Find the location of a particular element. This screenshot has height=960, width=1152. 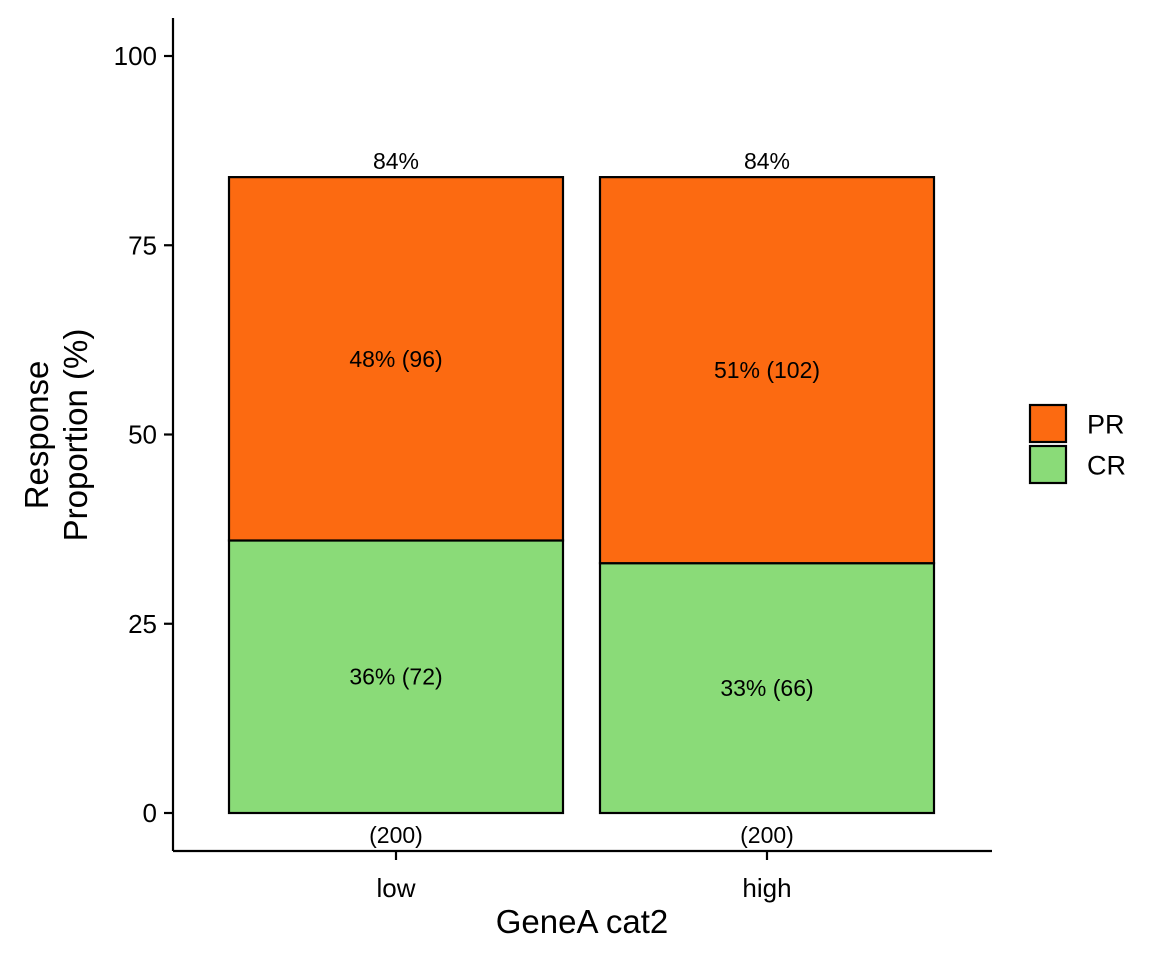

bar-label-pr-low: 48% (96) is located at coordinates (395, 359).